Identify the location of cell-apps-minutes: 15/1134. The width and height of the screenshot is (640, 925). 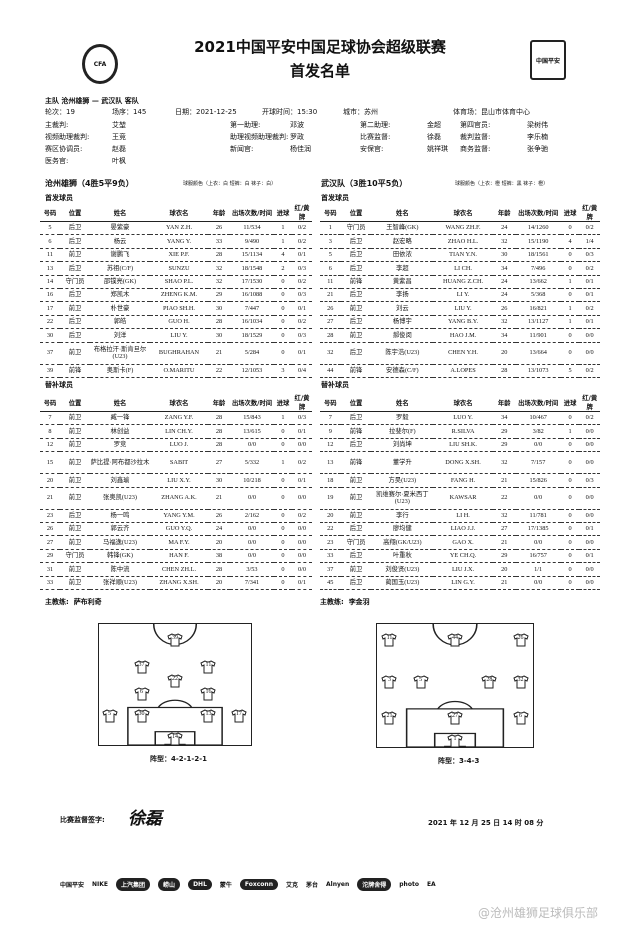
(252, 255).